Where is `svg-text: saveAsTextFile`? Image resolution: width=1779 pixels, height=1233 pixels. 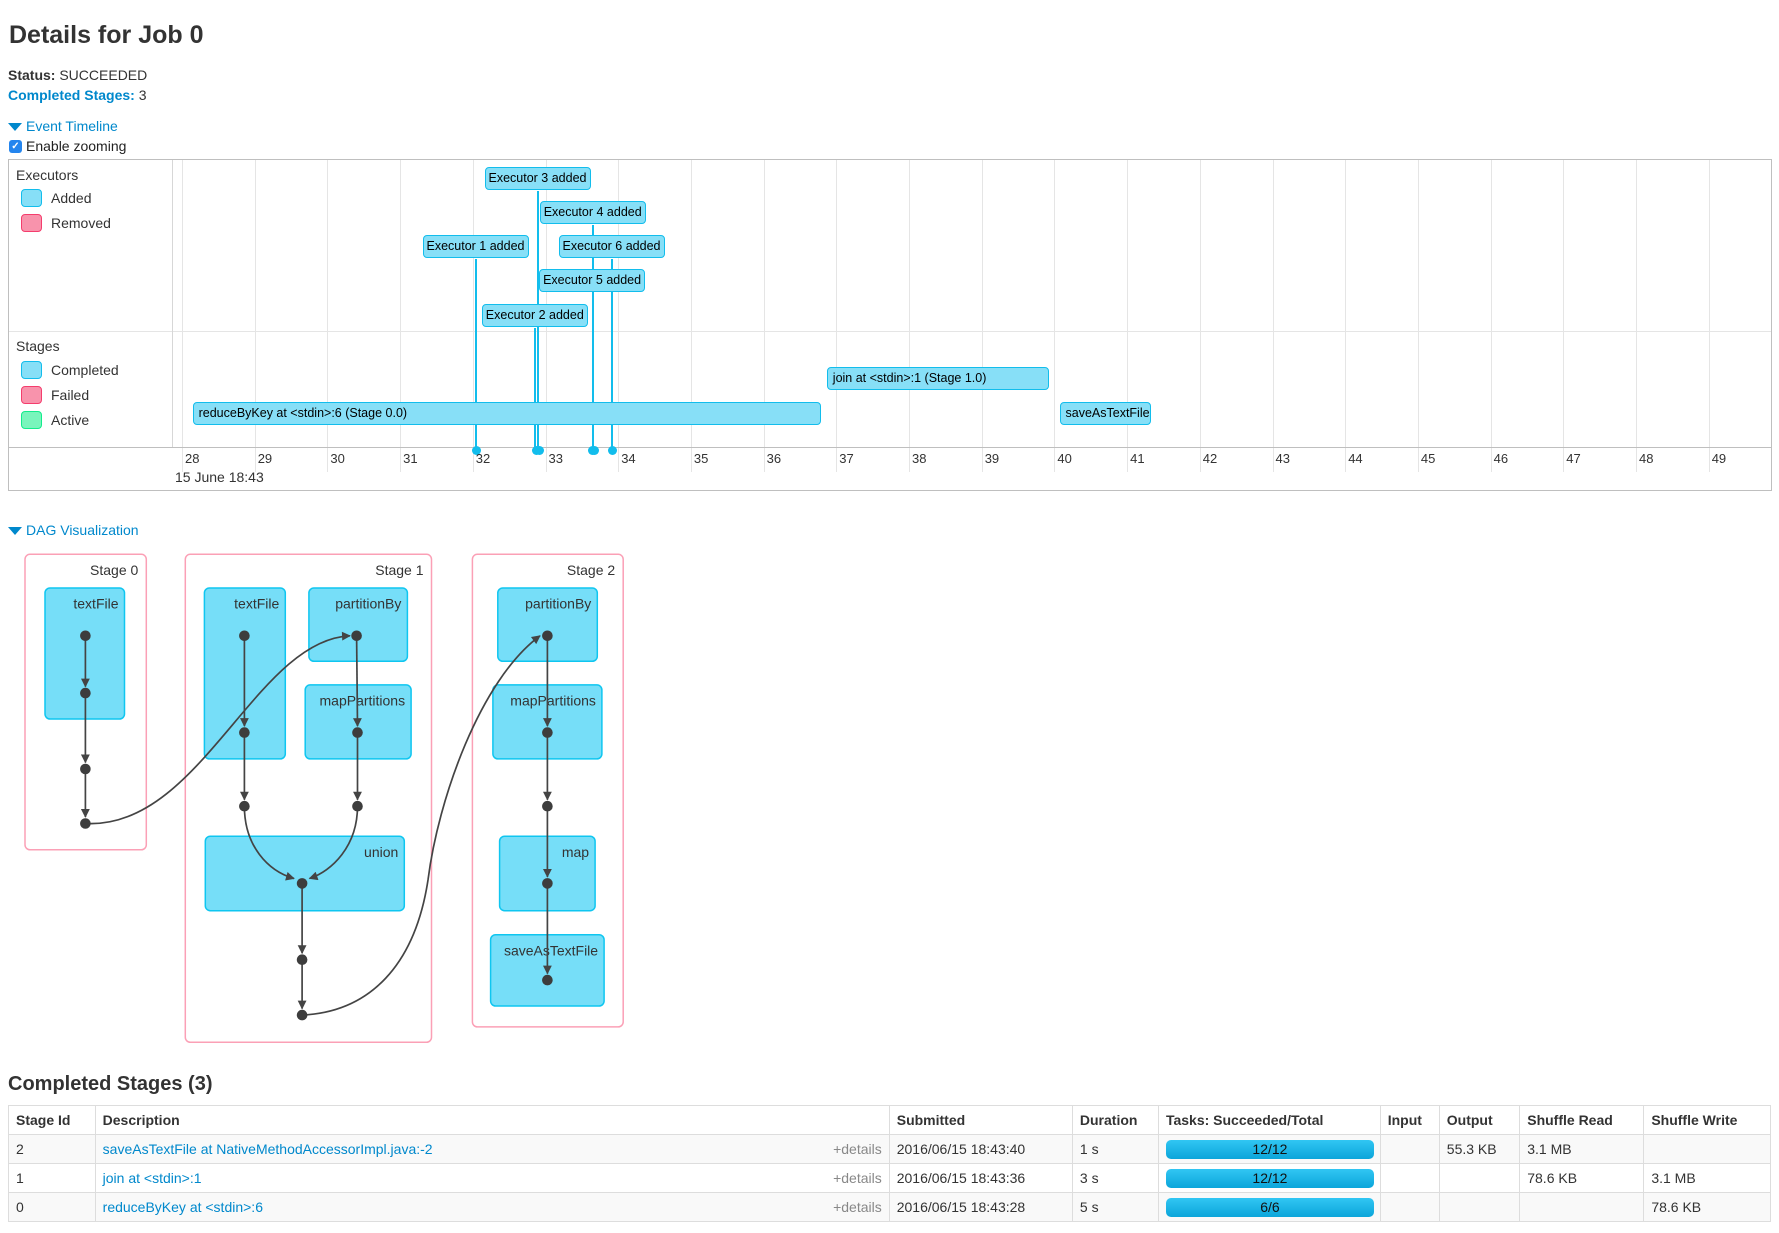
svg-text: saveAsTextFile is located at coordinates (551, 950).